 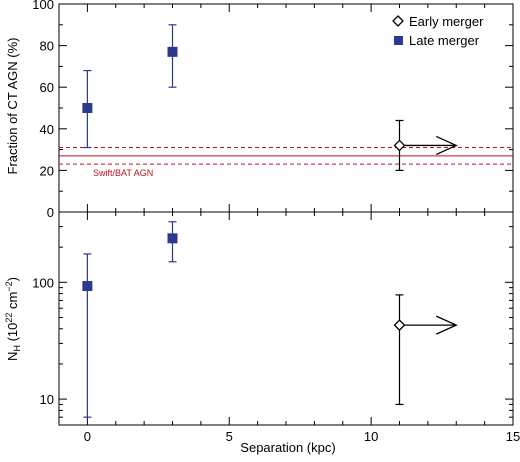 What do you see at coordinates (12, 356) in the screenshot?
I see `nh-symbol: N` at bounding box center [12, 356].